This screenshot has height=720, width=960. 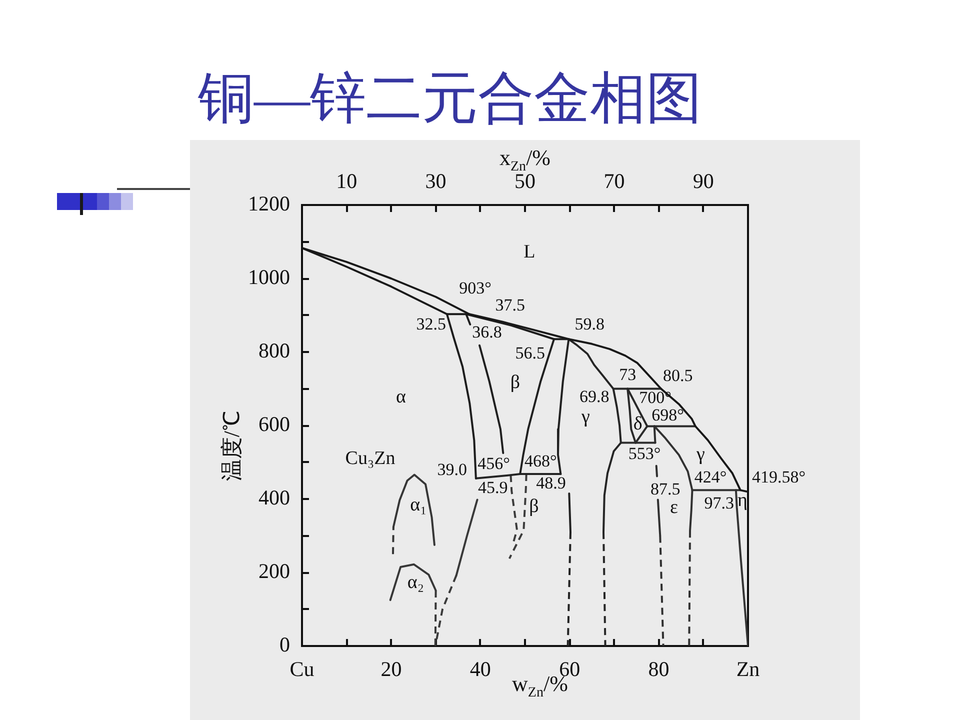 What do you see at coordinates (627, 374) in the screenshot?
I see `annotation: 73` at bounding box center [627, 374].